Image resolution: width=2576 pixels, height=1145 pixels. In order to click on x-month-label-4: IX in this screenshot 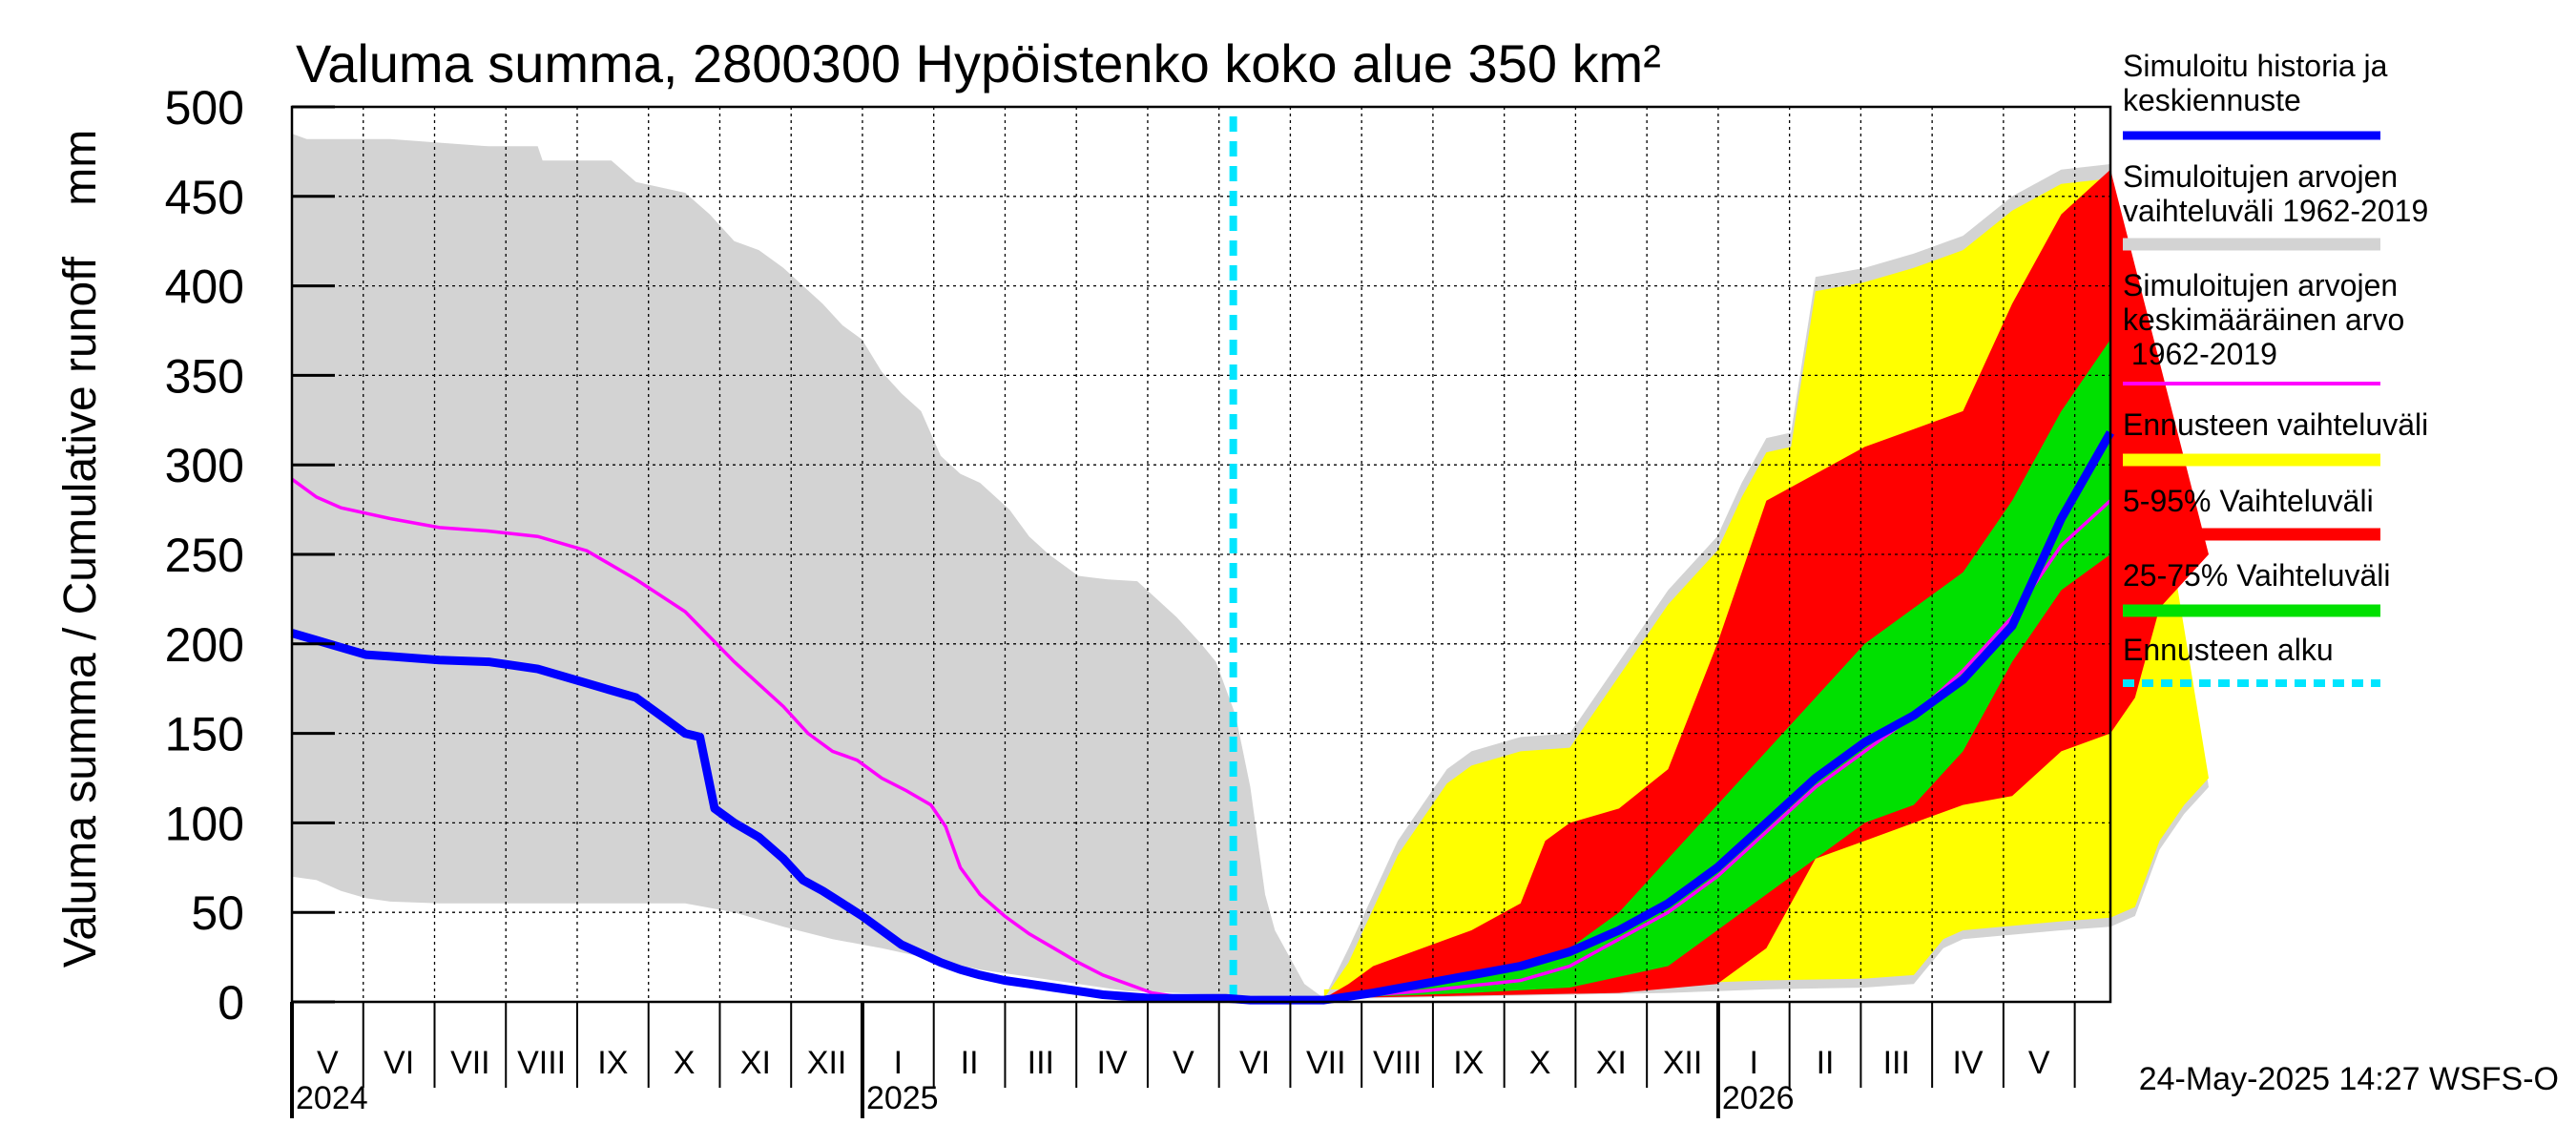, I will do `click(612, 1063)`.